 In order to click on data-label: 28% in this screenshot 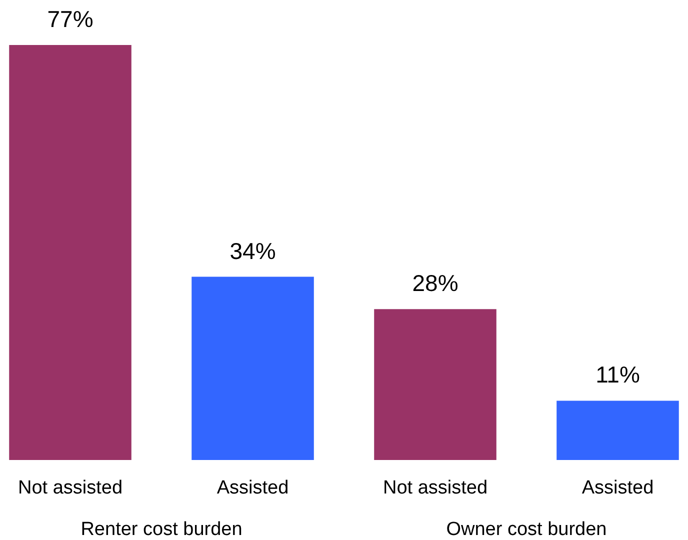, I will do `click(435, 283)`.